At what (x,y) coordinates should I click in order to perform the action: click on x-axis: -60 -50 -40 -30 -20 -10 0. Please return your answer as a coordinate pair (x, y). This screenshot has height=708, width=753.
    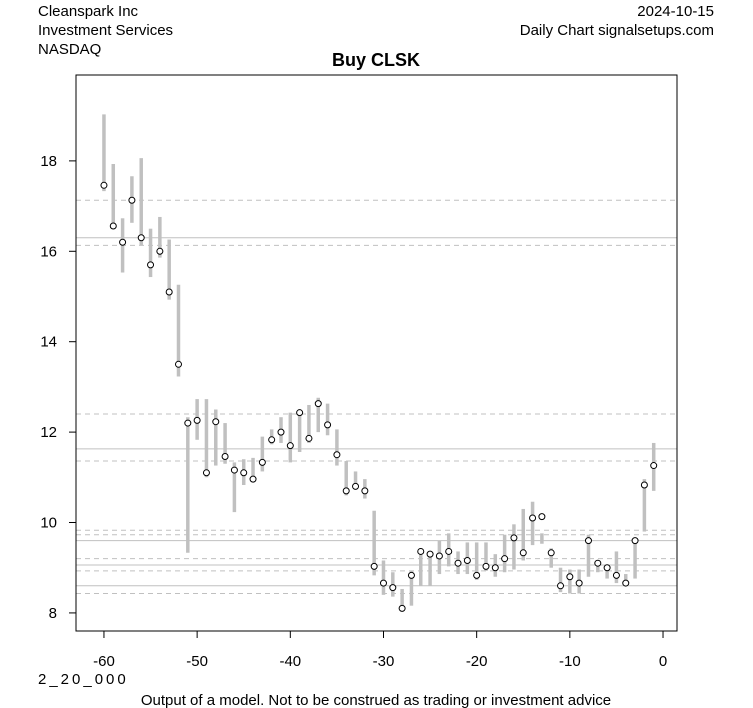
    Looking at the image, I should click on (380, 650).